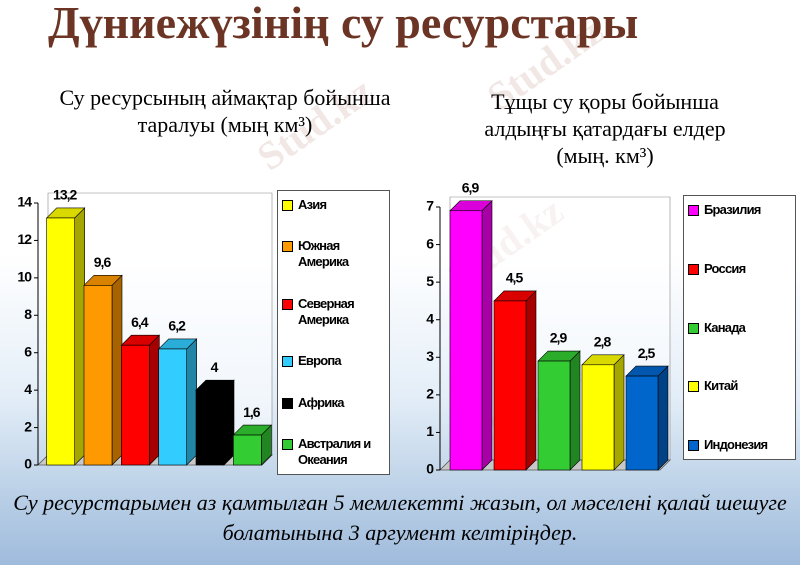  I want to click on legend: Бразилия Россия Канада Китай Индонезия, so click(739, 327).